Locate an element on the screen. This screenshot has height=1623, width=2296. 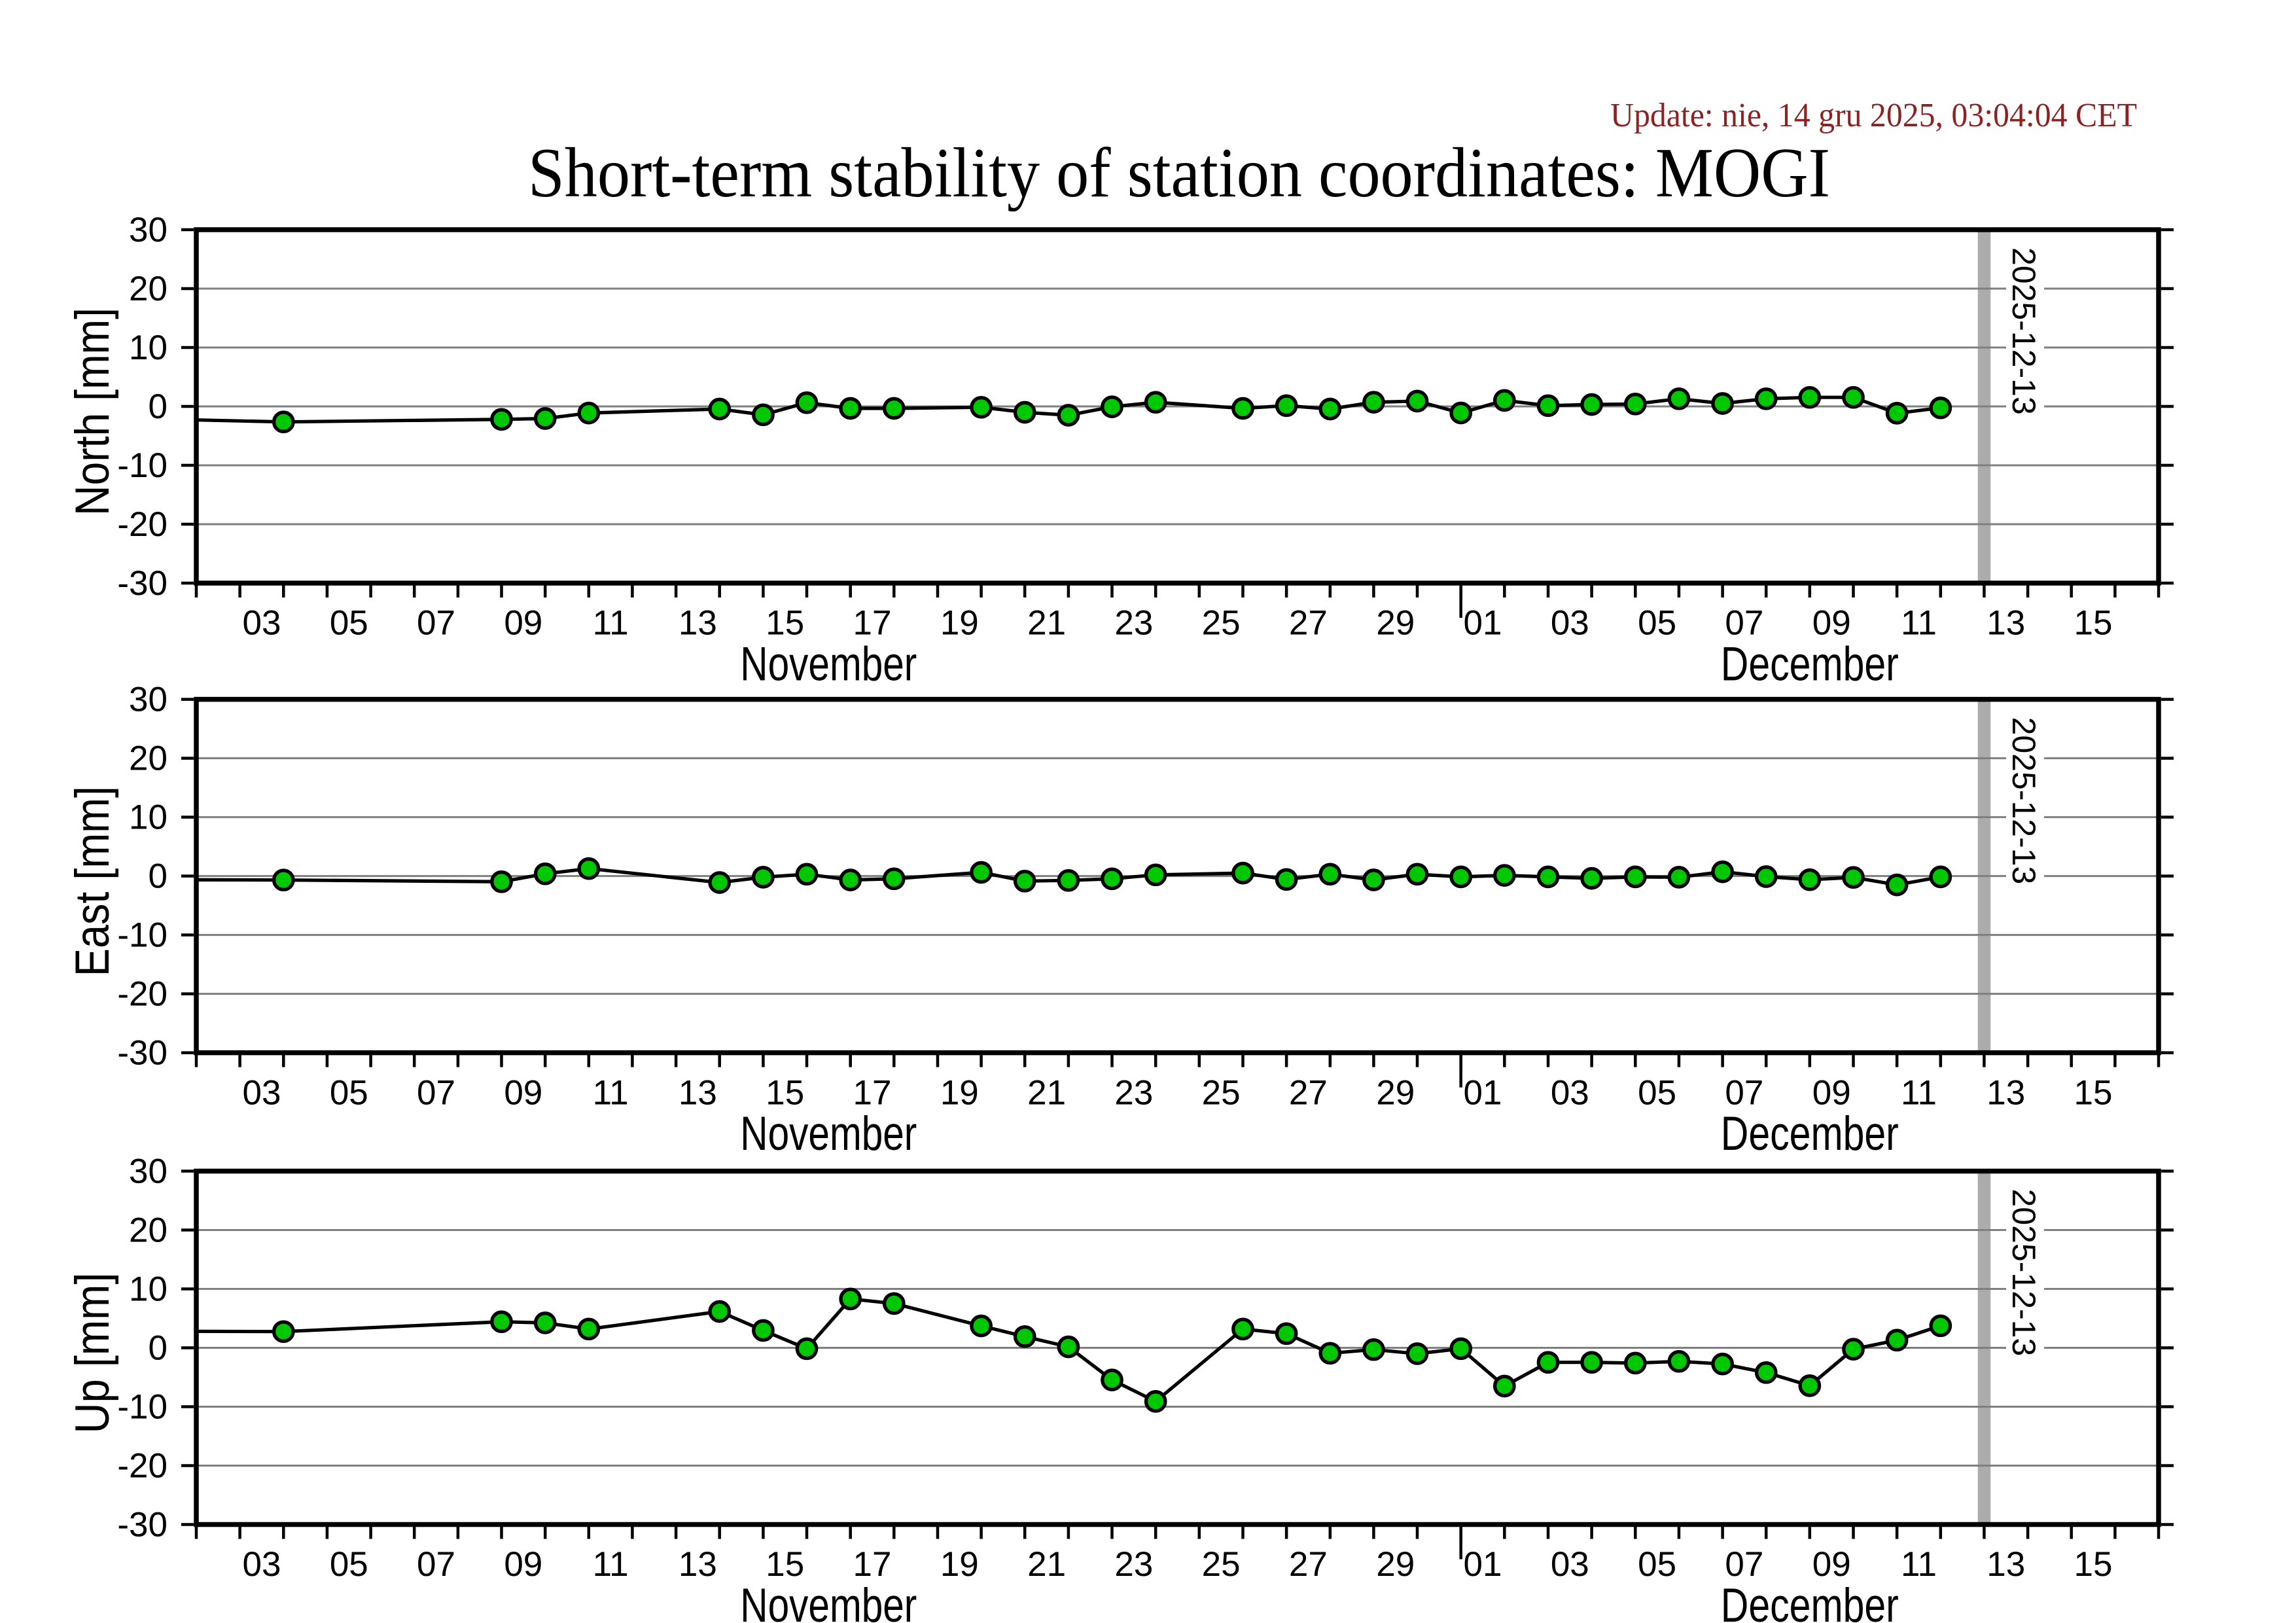
svg-text: North [mm] is located at coordinates (92, 412).